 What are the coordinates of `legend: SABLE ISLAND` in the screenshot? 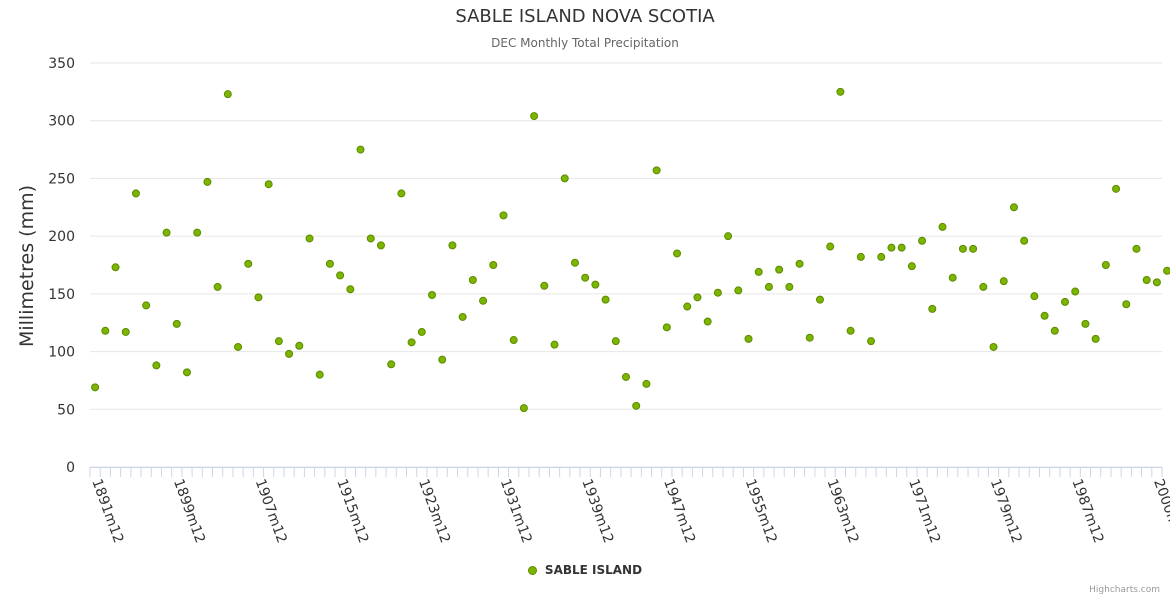 It's located at (585, 570).